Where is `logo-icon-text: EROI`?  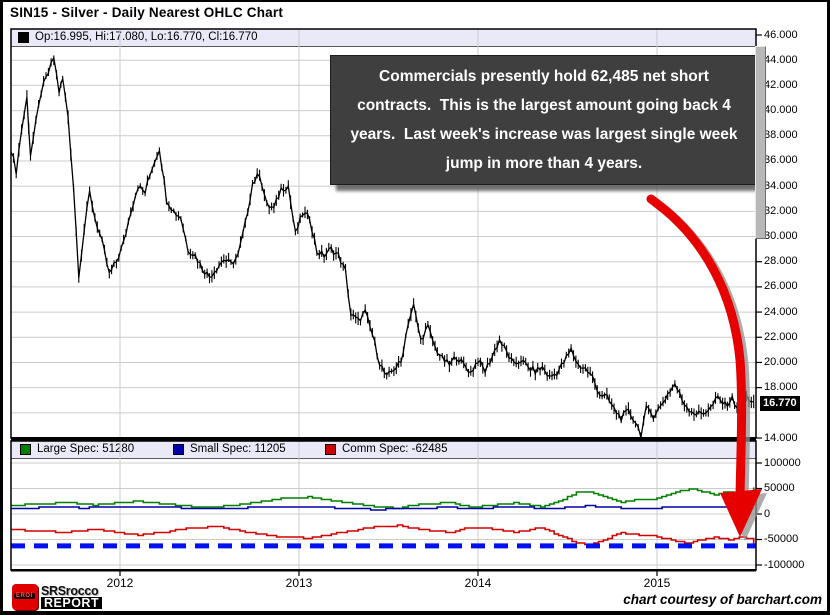 logo-icon-text: EROI is located at coordinates (24, 596).